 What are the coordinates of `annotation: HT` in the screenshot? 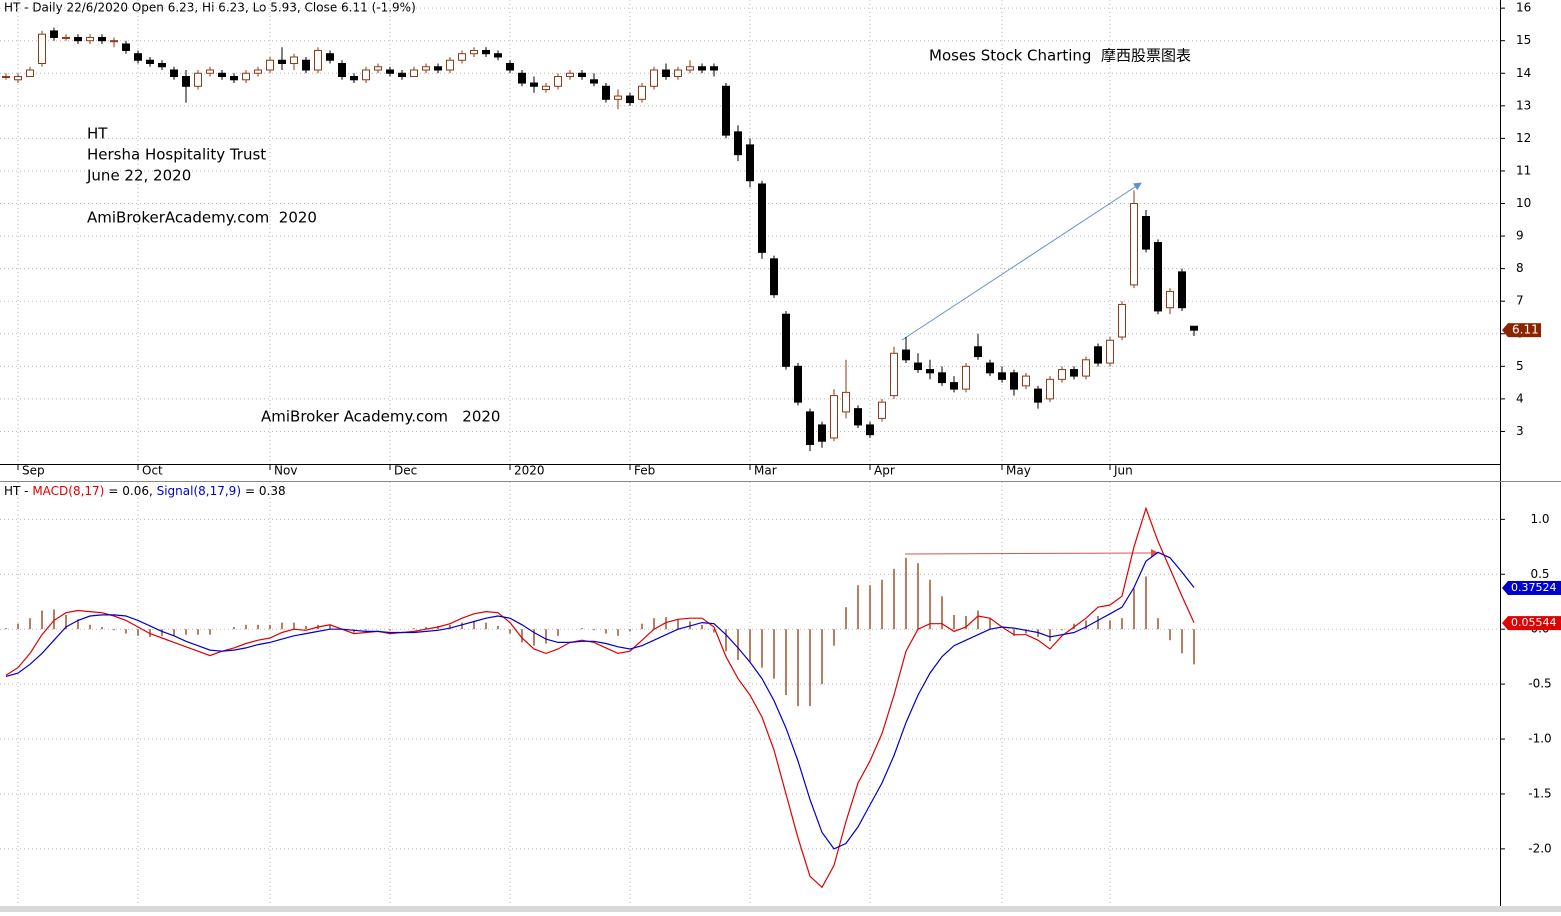 It's located at (97, 134).